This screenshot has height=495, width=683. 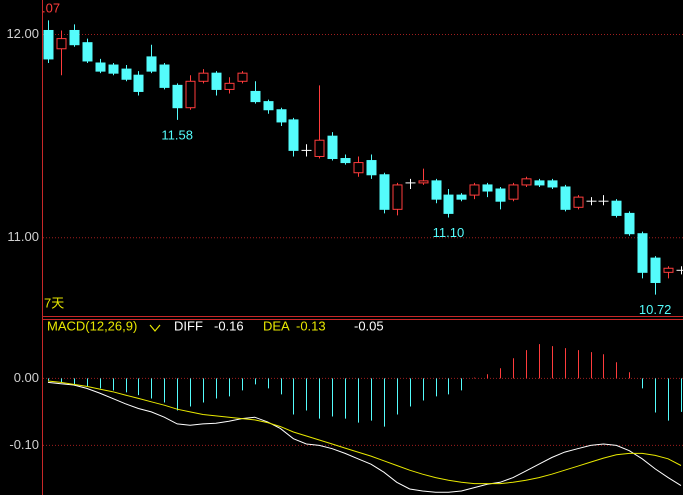 What do you see at coordinates (23, 236) in the screenshot?
I see `y-tick-label: 11.00` at bounding box center [23, 236].